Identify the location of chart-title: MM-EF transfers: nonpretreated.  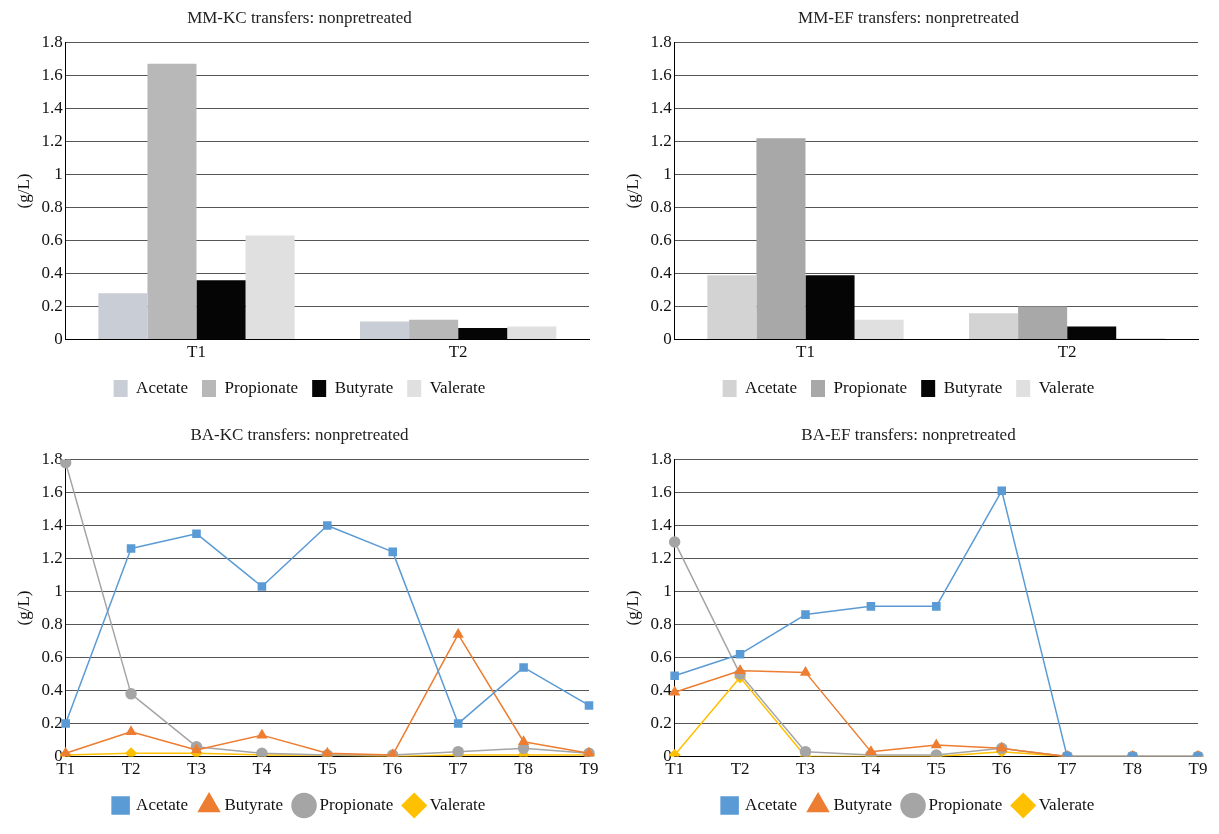
(909, 17).